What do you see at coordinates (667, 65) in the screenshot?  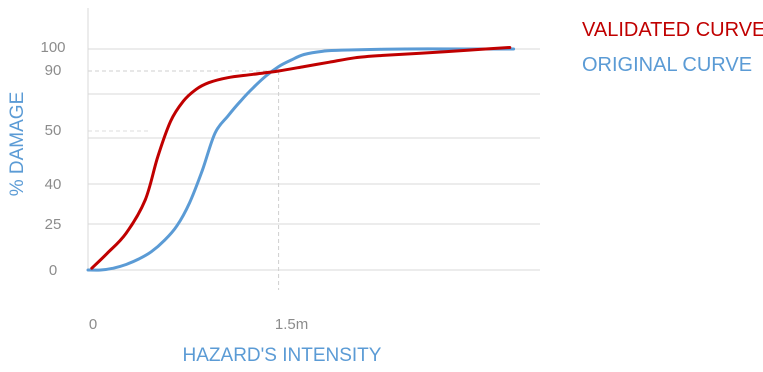 I see `legend-original-curve: ORIGINAL CURVE` at bounding box center [667, 65].